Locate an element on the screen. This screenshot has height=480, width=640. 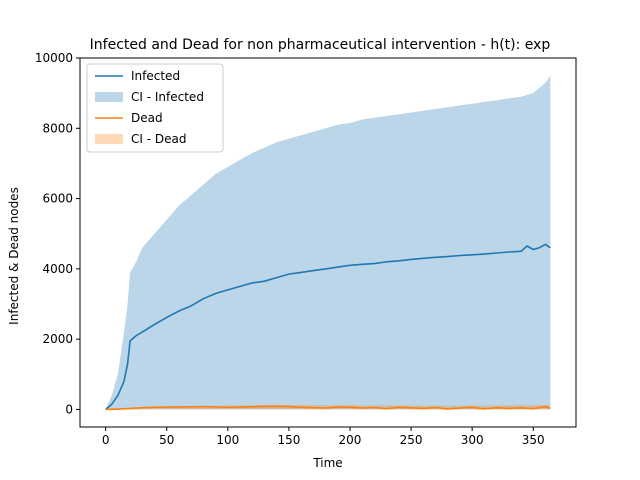
legend-label-ci-dead: CI - Dead is located at coordinates (158, 139).